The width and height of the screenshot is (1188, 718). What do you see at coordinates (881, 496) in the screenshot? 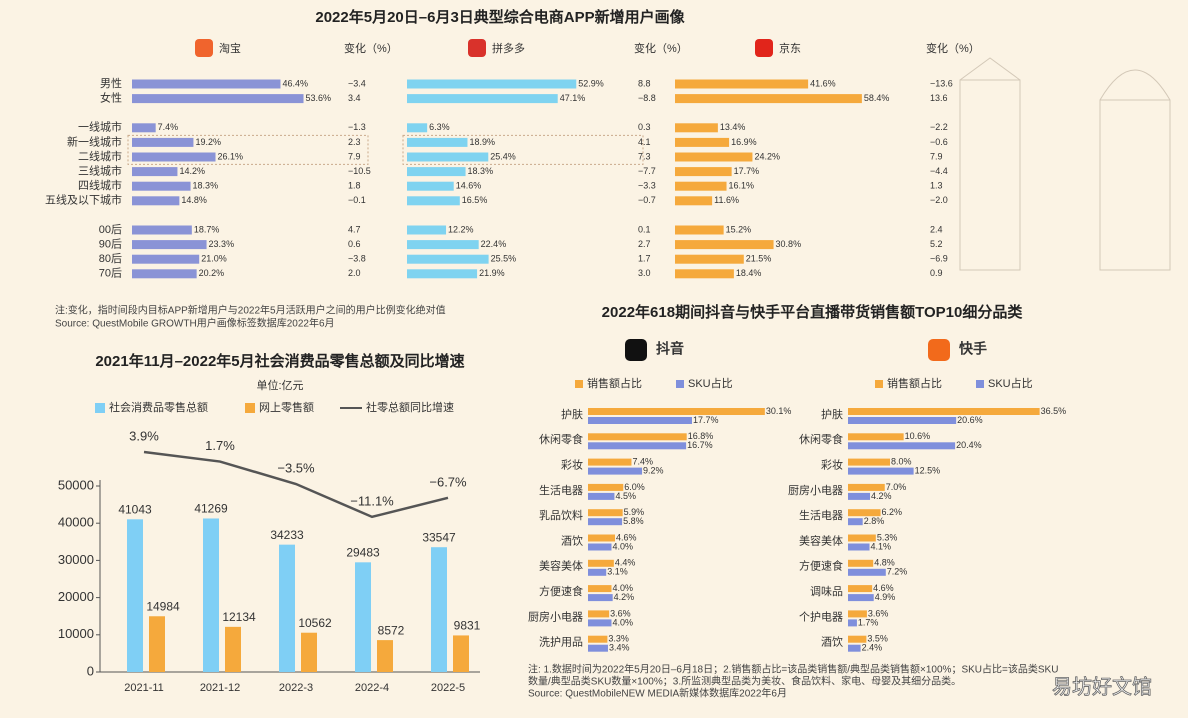
I see `value-label: 4.2%` at bounding box center [881, 496].